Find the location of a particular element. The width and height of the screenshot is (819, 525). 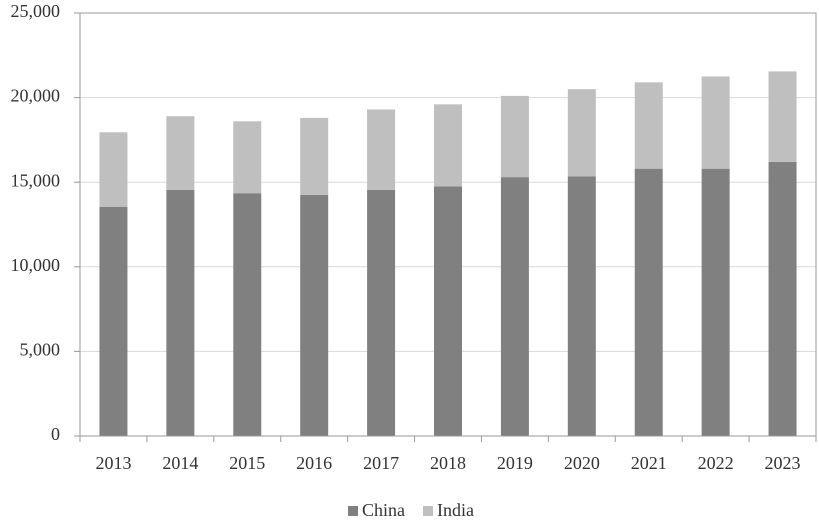

x-tick-label: 2014 is located at coordinates (180, 463).